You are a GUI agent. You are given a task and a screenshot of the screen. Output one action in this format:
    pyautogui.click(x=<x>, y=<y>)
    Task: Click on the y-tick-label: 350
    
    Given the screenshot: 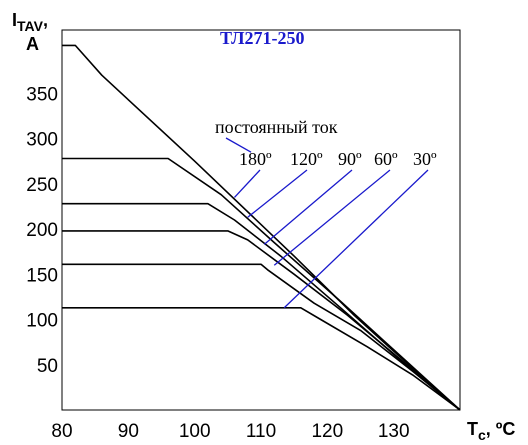 What is the action you would take?
    pyautogui.click(x=42, y=94)
    